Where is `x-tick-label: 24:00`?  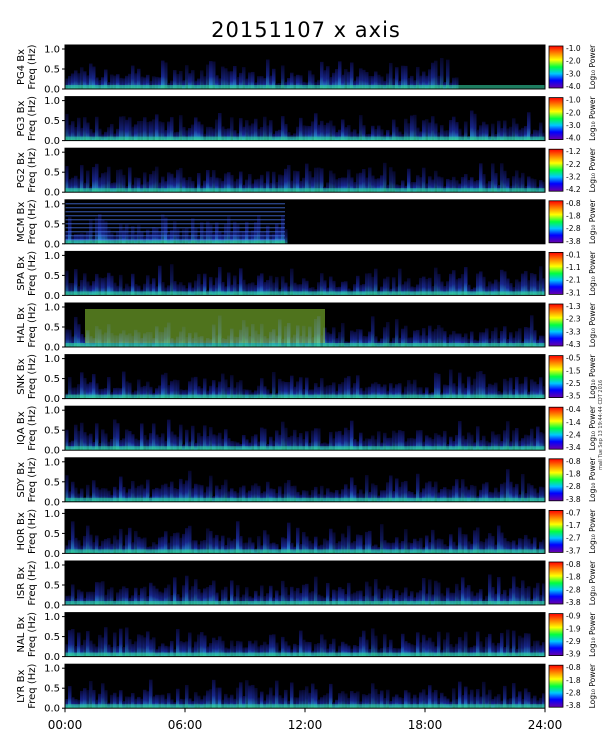 x-tick-label: 24:00 is located at coordinates (545, 725).